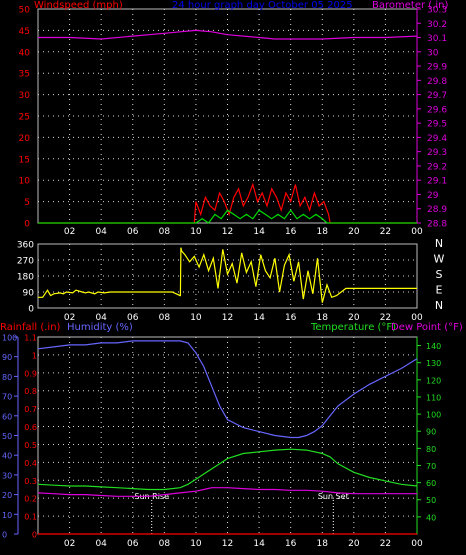 This screenshot has width=466, height=555. What do you see at coordinates (25, 11) in the screenshot?
I see `wind-speed-tick-label: 50` at bounding box center [25, 11].